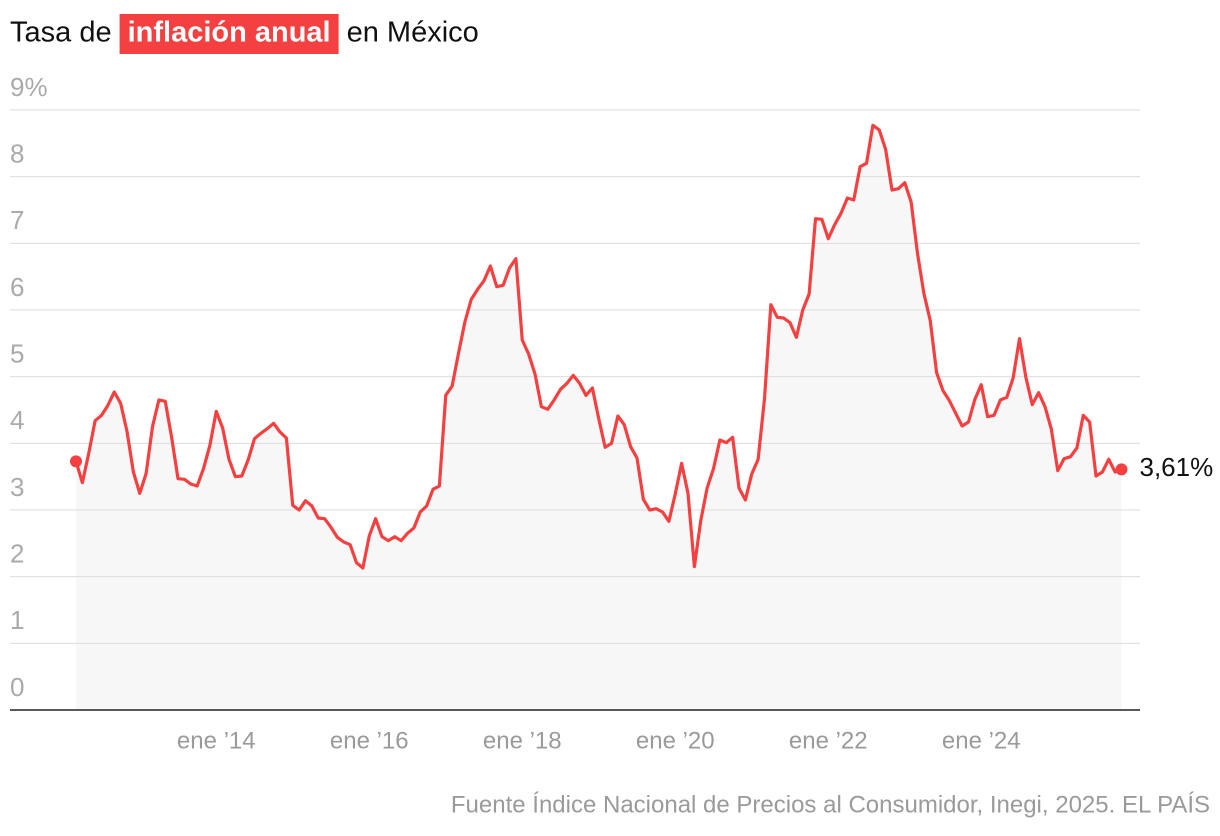  I want to click on y-tick-label: 6, so click(17, 287).